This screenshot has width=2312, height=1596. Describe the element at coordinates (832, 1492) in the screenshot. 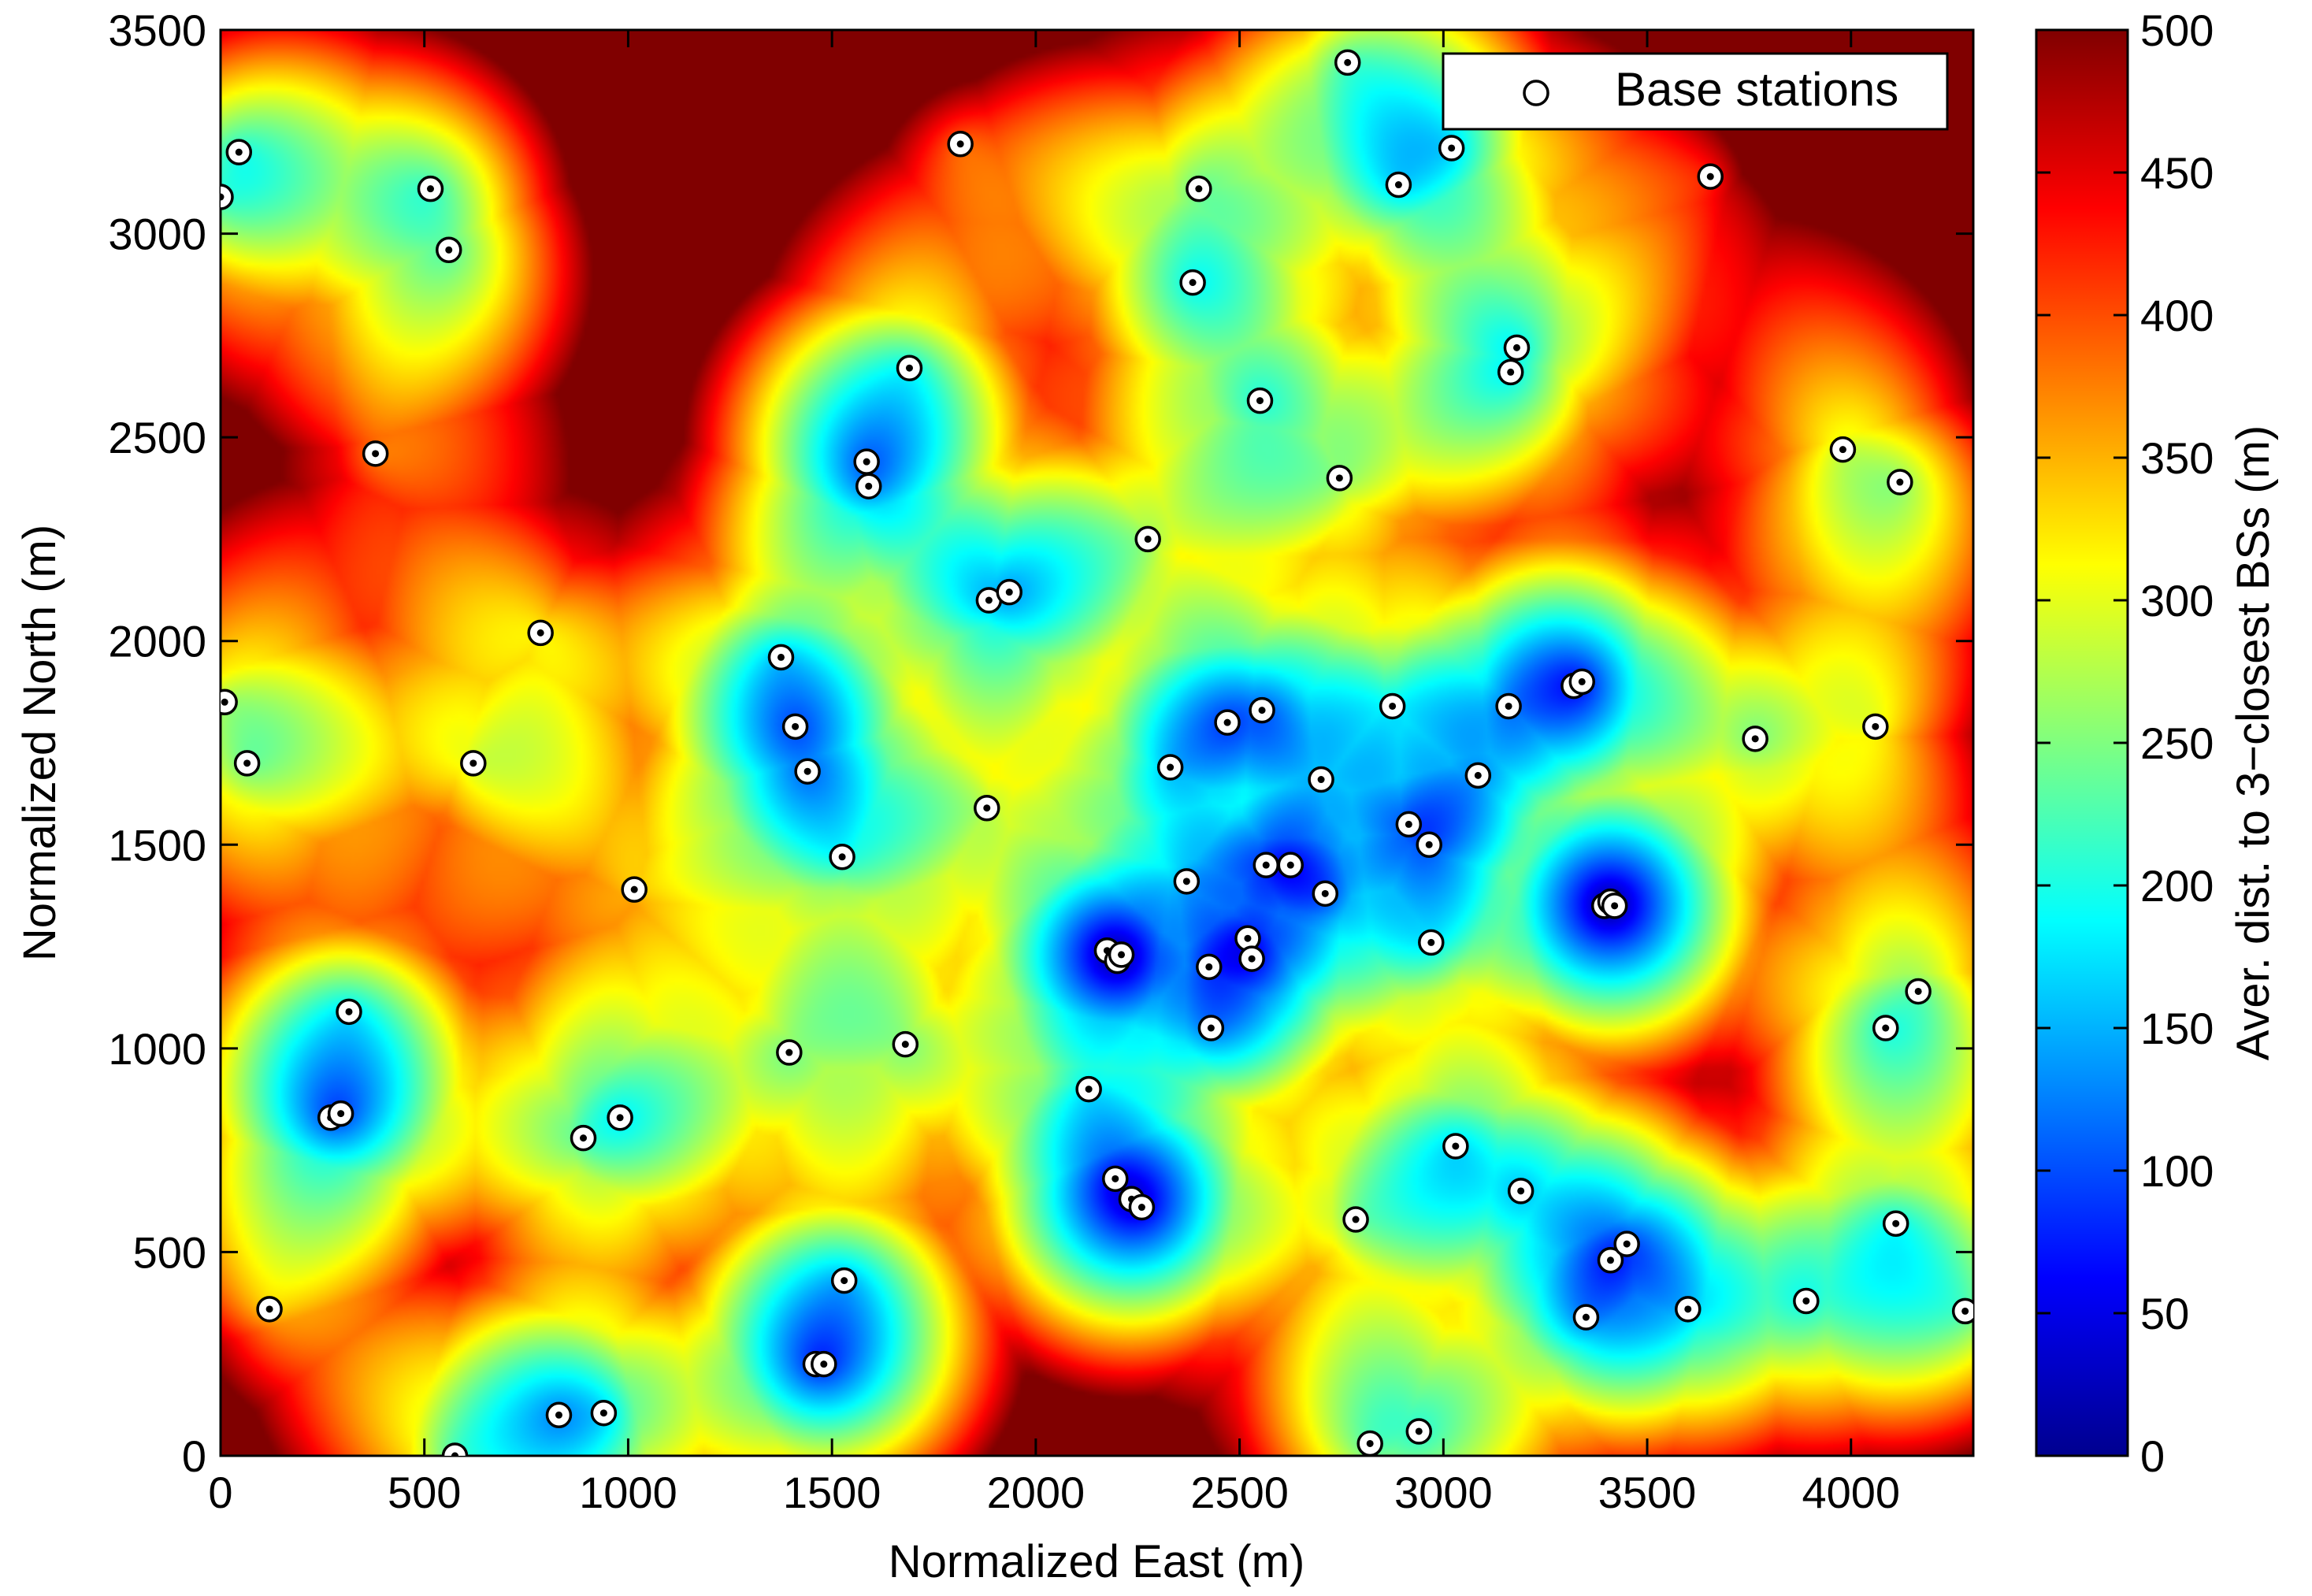

I see `x-tick-label: 1500` at that location.